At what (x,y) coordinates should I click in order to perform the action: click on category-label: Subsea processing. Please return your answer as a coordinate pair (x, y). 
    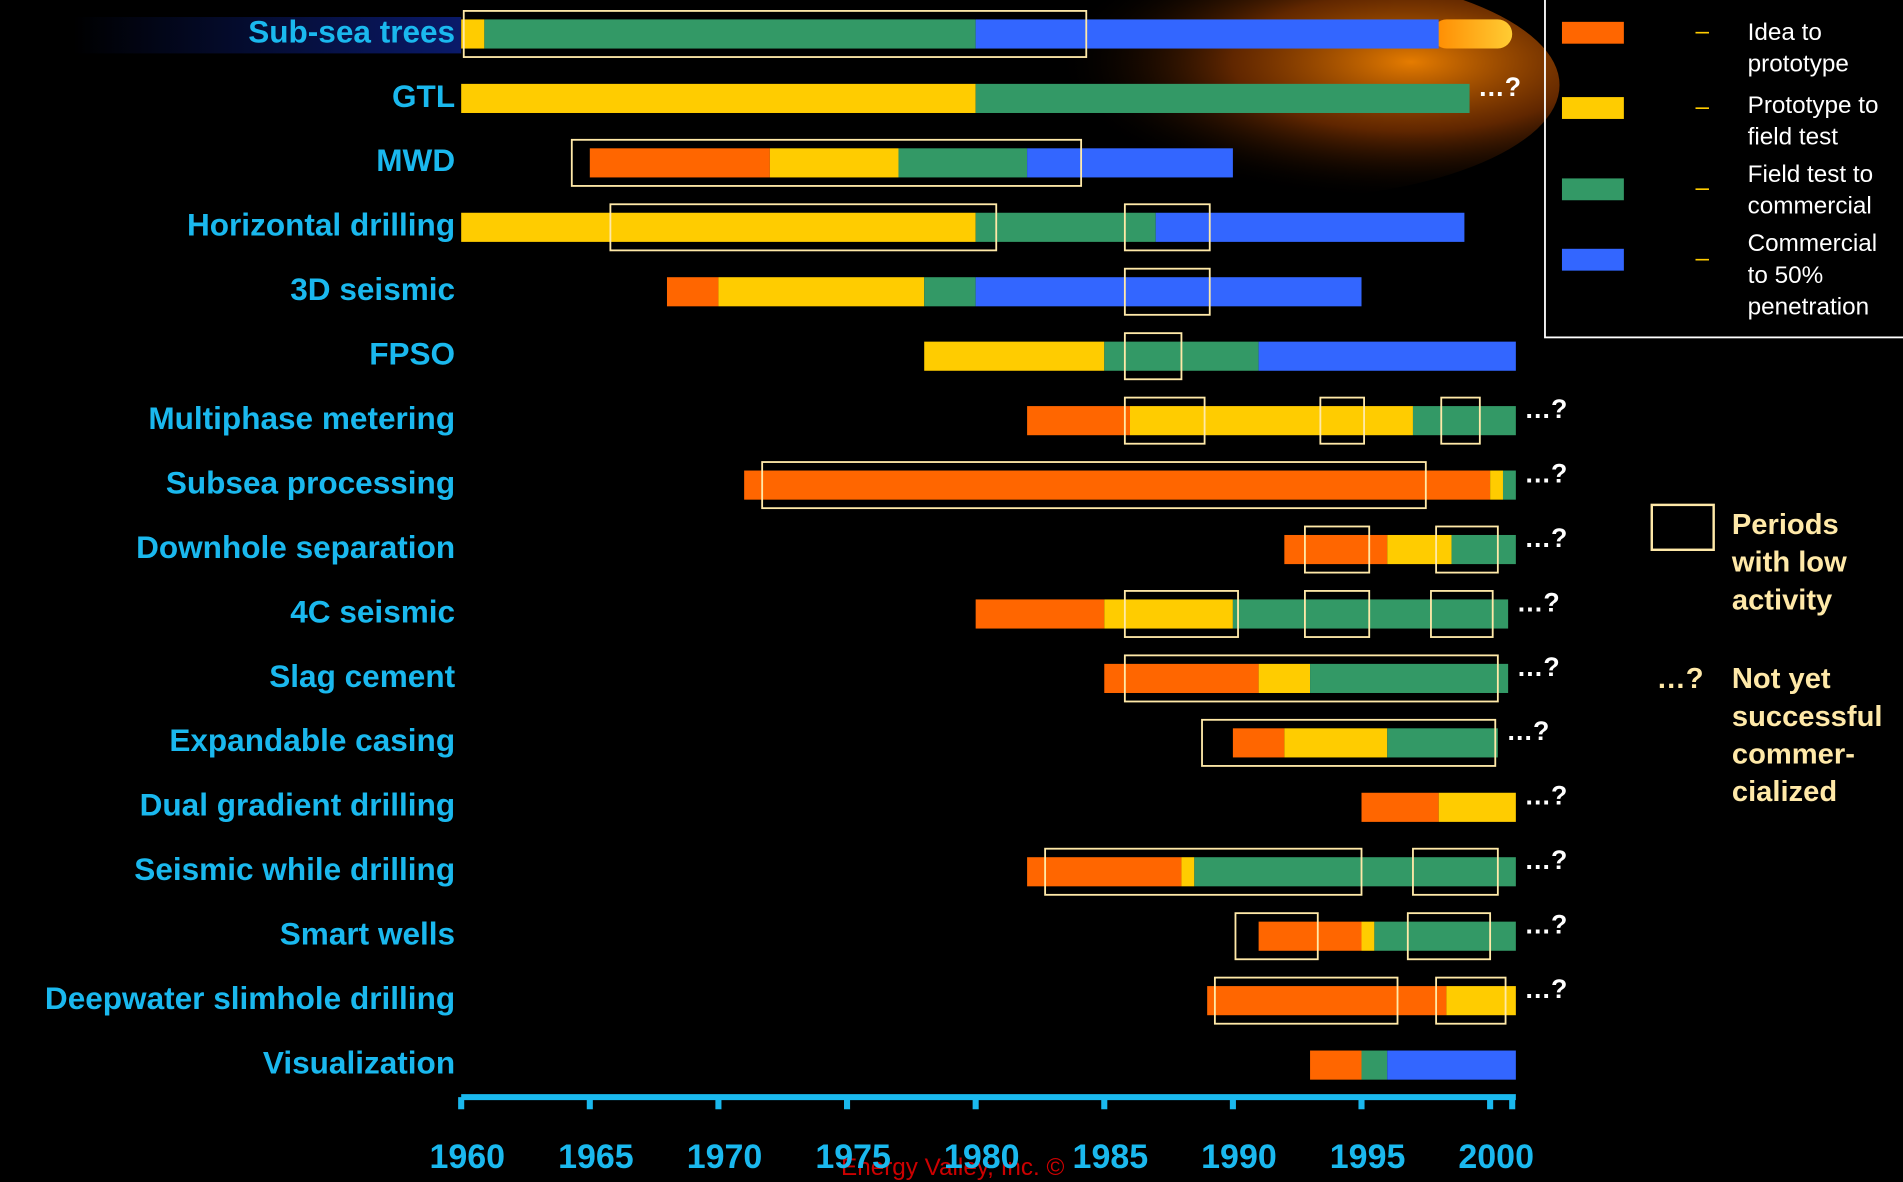
    Looking at the image, I should click on (310, 482).